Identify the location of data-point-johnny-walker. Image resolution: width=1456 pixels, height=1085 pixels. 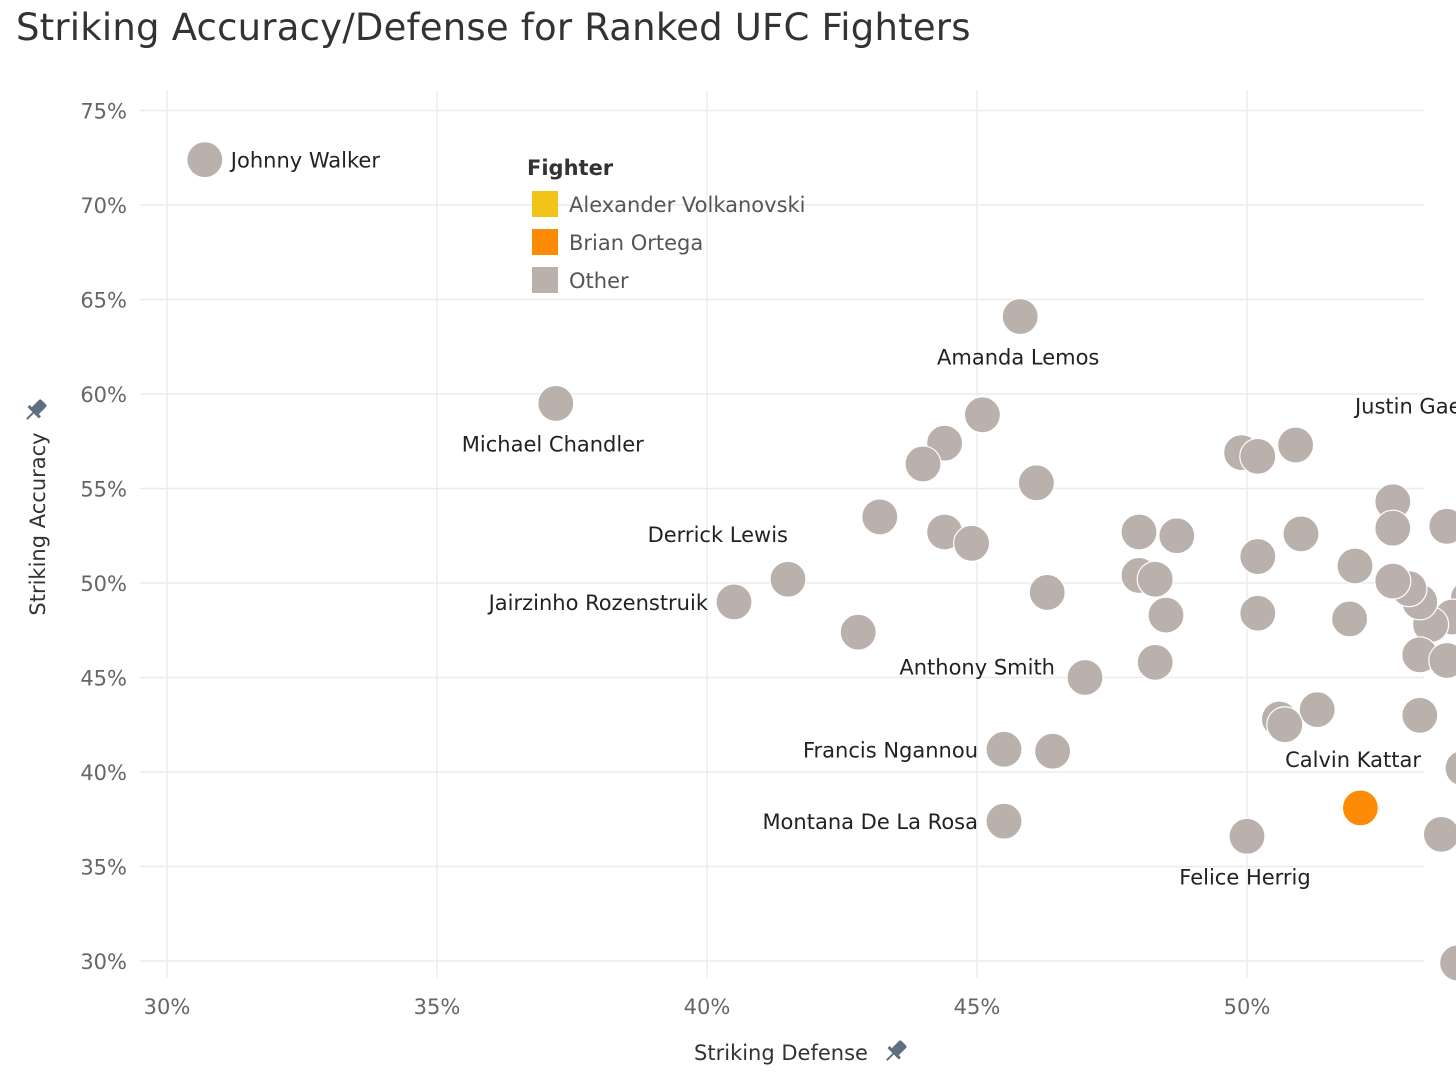
(205, 160).